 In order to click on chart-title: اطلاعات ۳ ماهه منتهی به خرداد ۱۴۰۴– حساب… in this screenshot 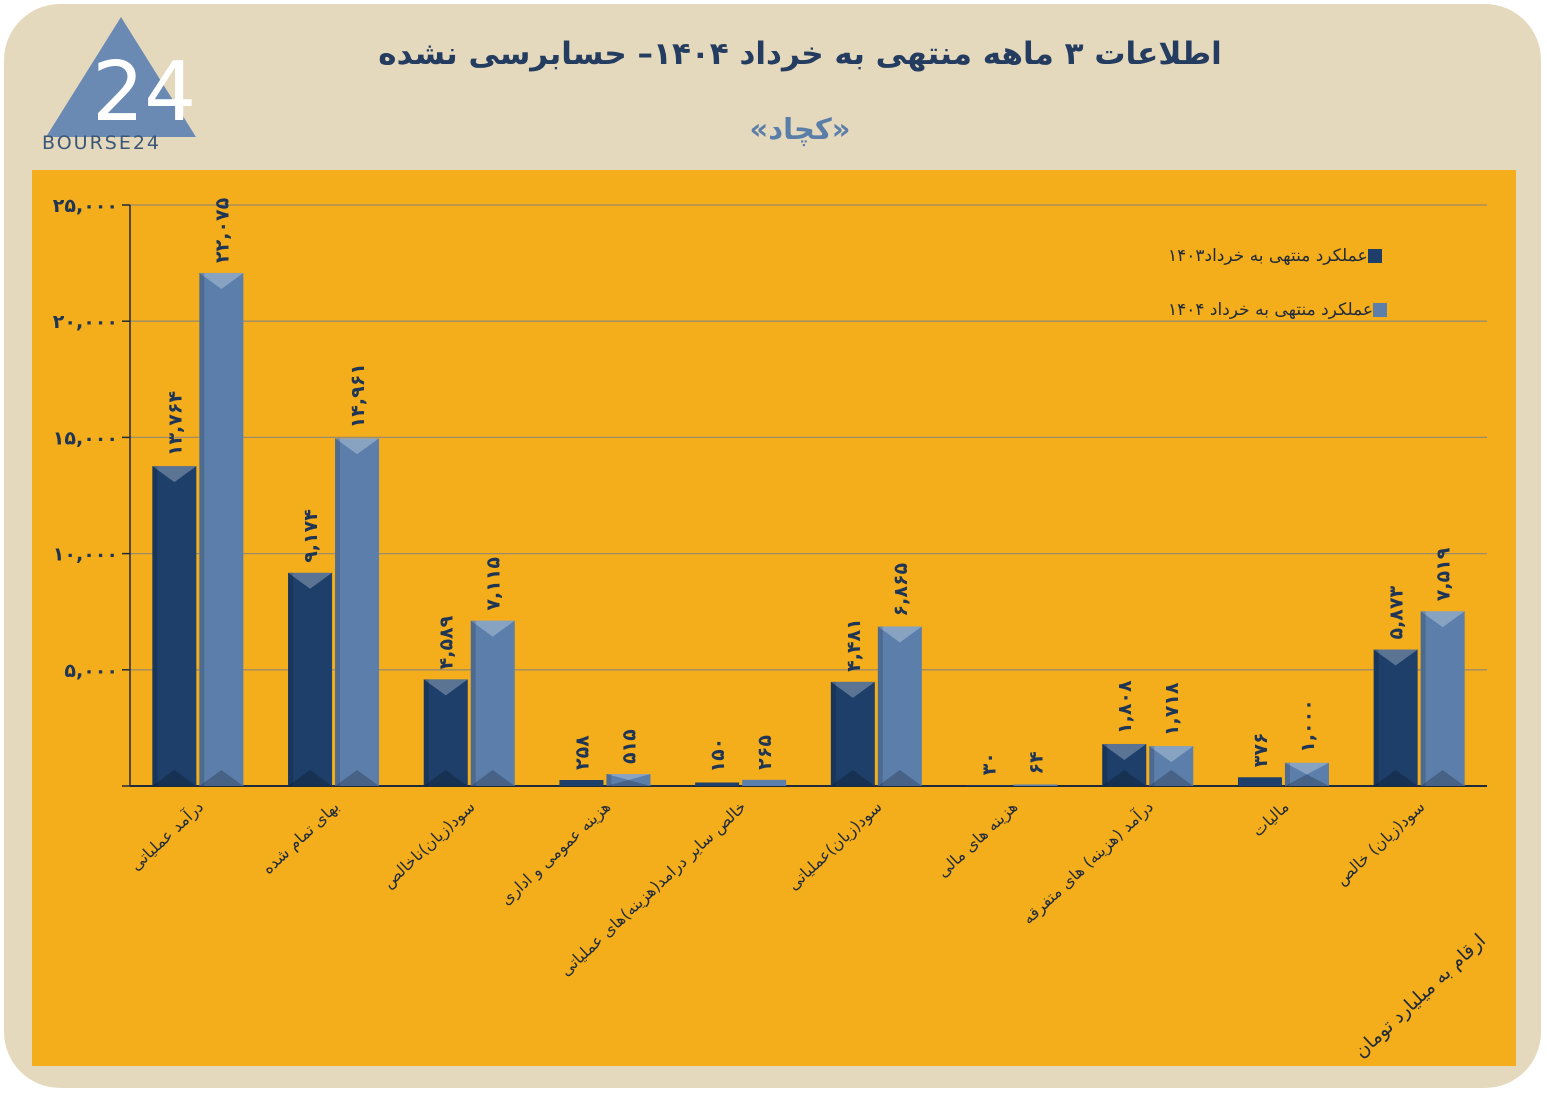, I will do `click(800, 54)`.